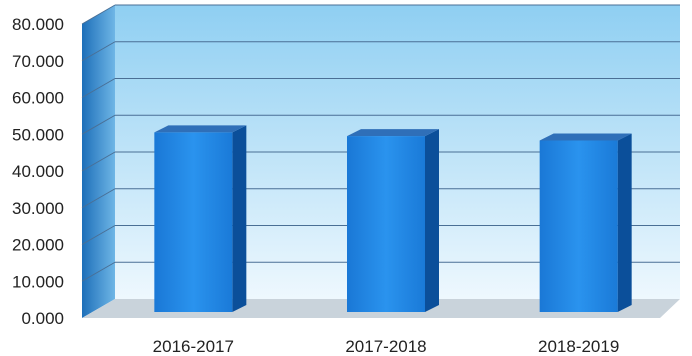 Image resolution: width=692 pixels, height=356 pixels. I want to click on y-tick-label: 40.000, so click(38, 171).